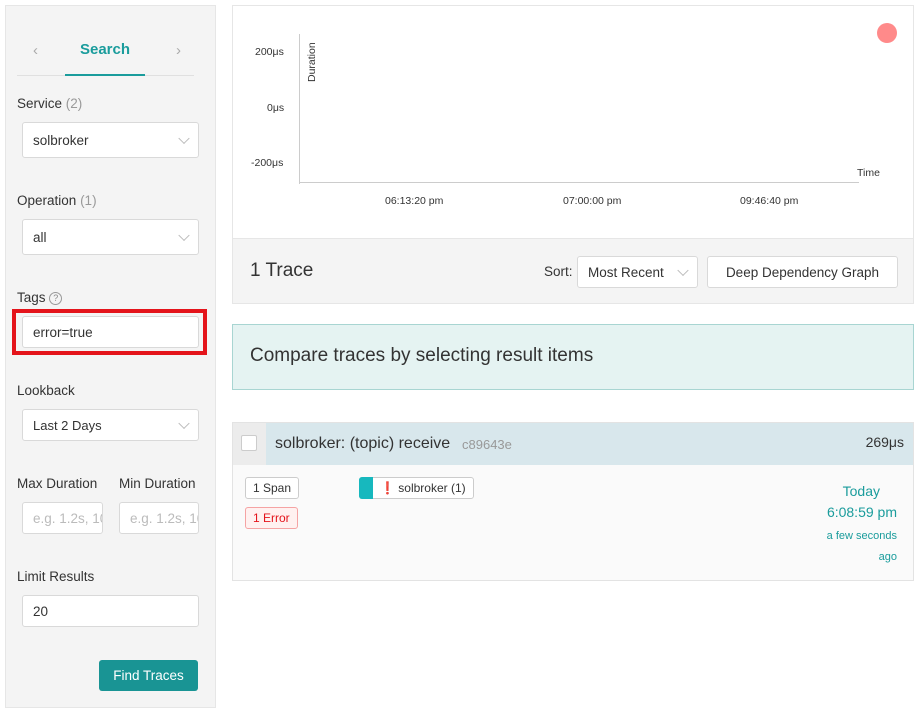 Image resolution: width=919 pixels, height=714 pixels. What do you see at coordinates (157, 483) in the screenshot?
I see `min-duration-label: Min Duration` at bounding box center [157, 483].